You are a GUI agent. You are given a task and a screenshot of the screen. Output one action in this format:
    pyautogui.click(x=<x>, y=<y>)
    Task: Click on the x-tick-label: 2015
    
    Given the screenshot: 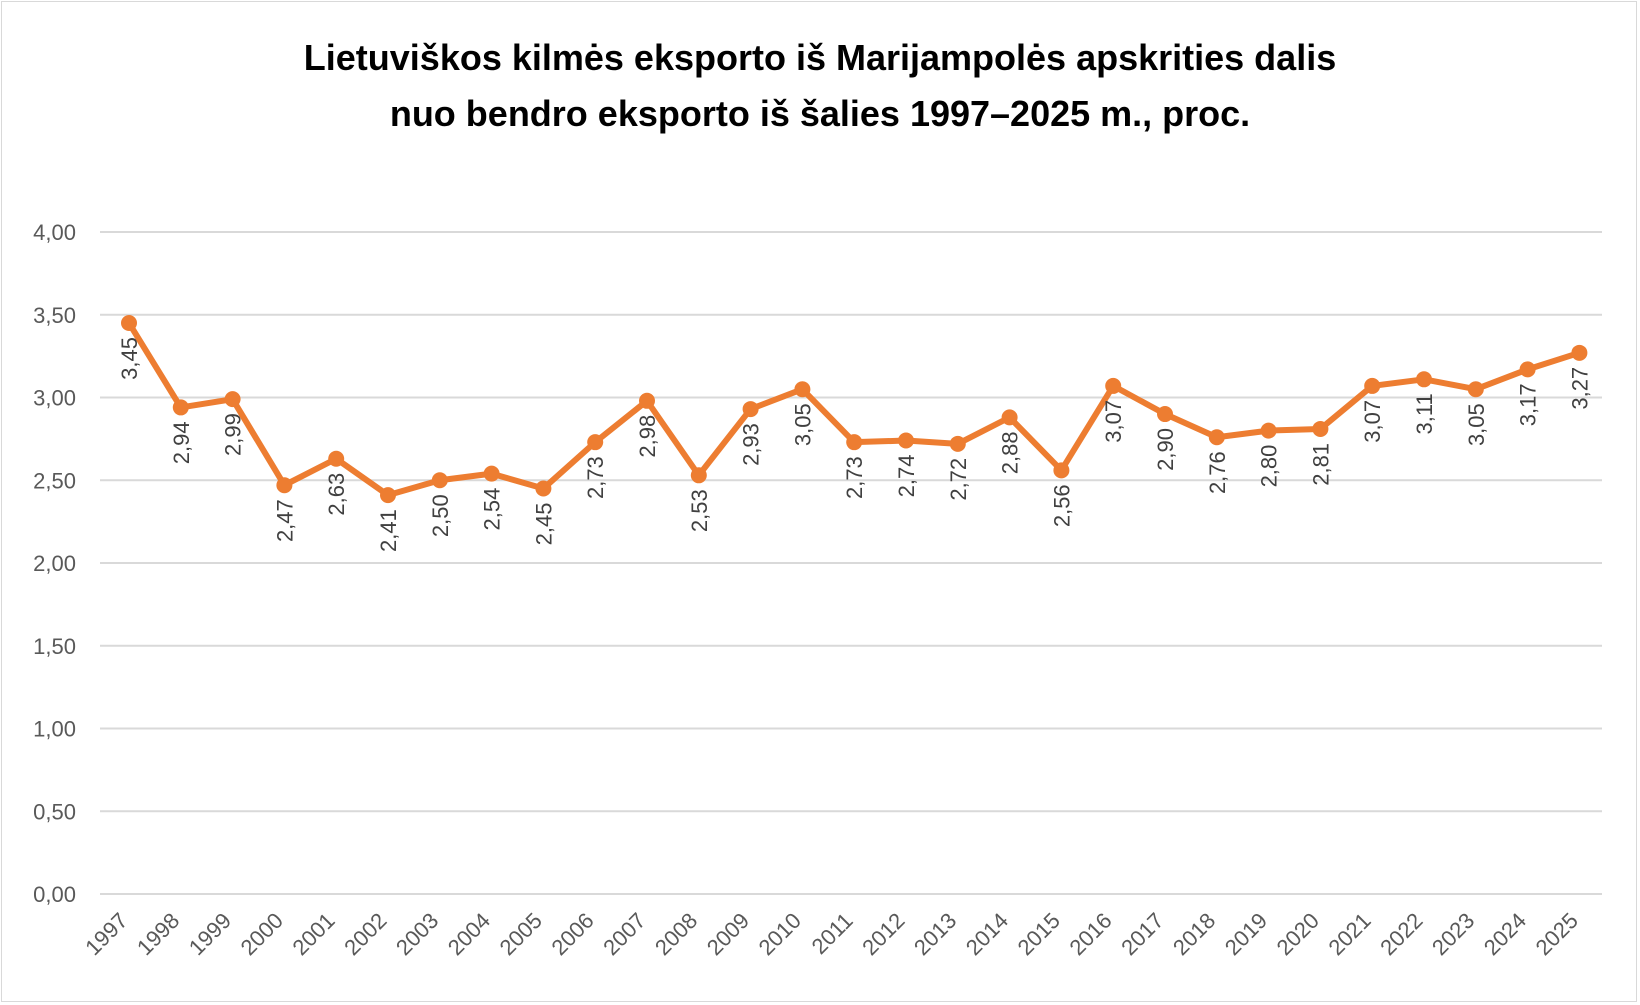 What is the action you would take?
    pyautogui.click(x=1039, y=934)
    